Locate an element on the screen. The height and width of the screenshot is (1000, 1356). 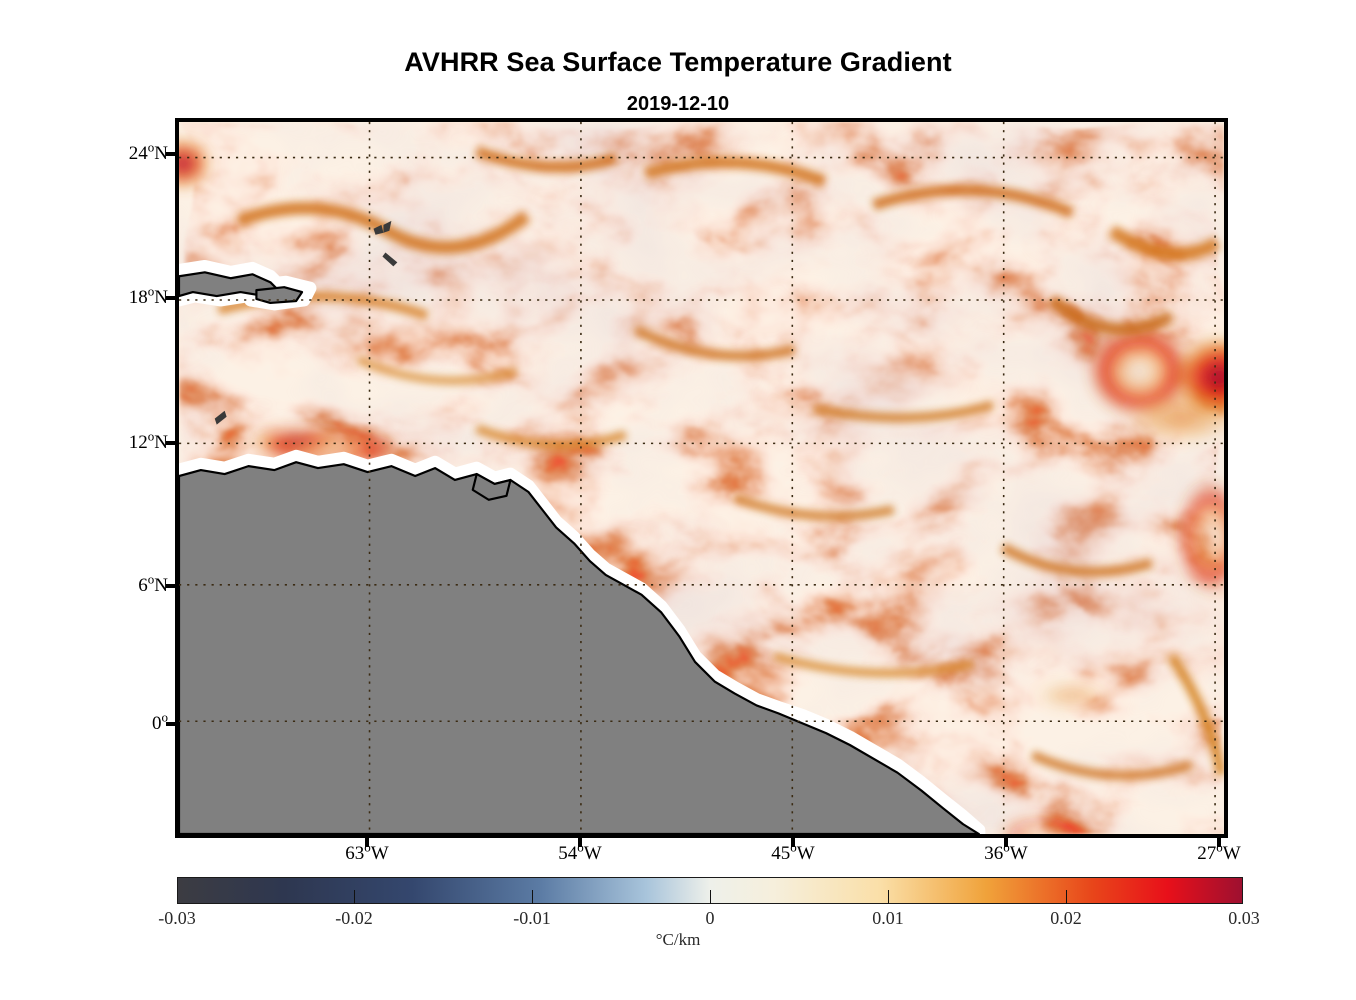
x-axis-label-54w: 54oW is located at coordinates (580, 851).